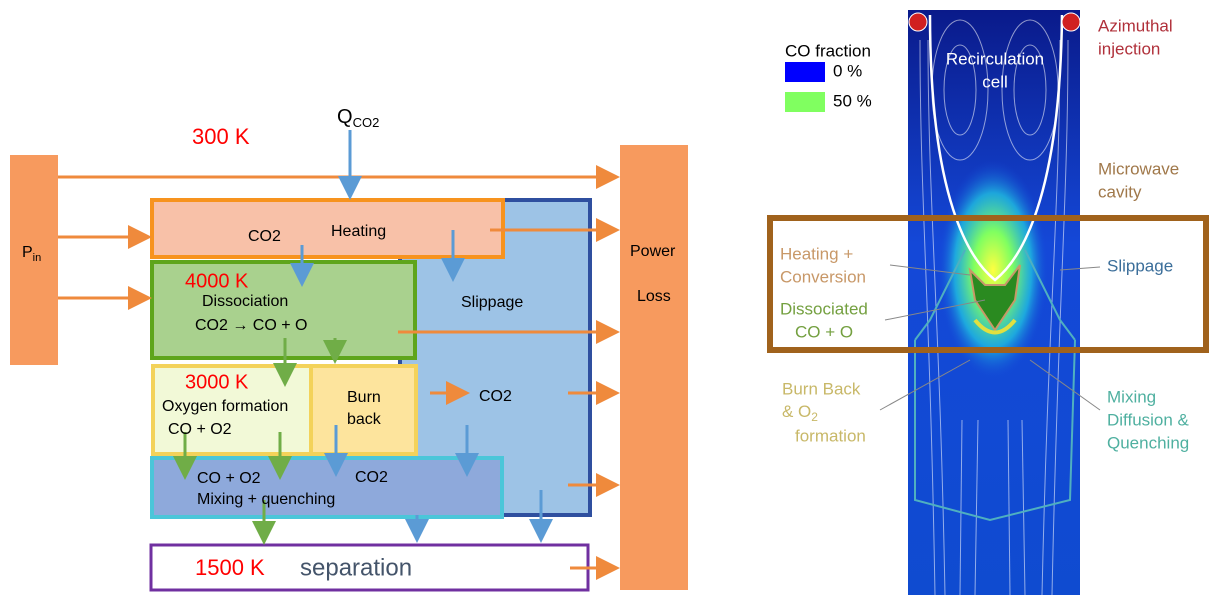 The width and height of the screenshot is (1211, 595). Describe the element at coordinates (814, 417) in the screenshot. I see `o2-sub: 2` at that location.